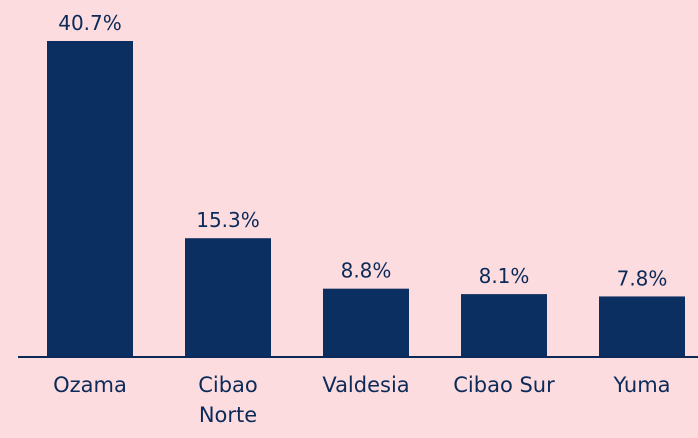 The height and width of the screenshot is (438, 698). Describe the element at coordinates (642, 278) in the screenshot. I see `value-label: 7.8%` at that location.